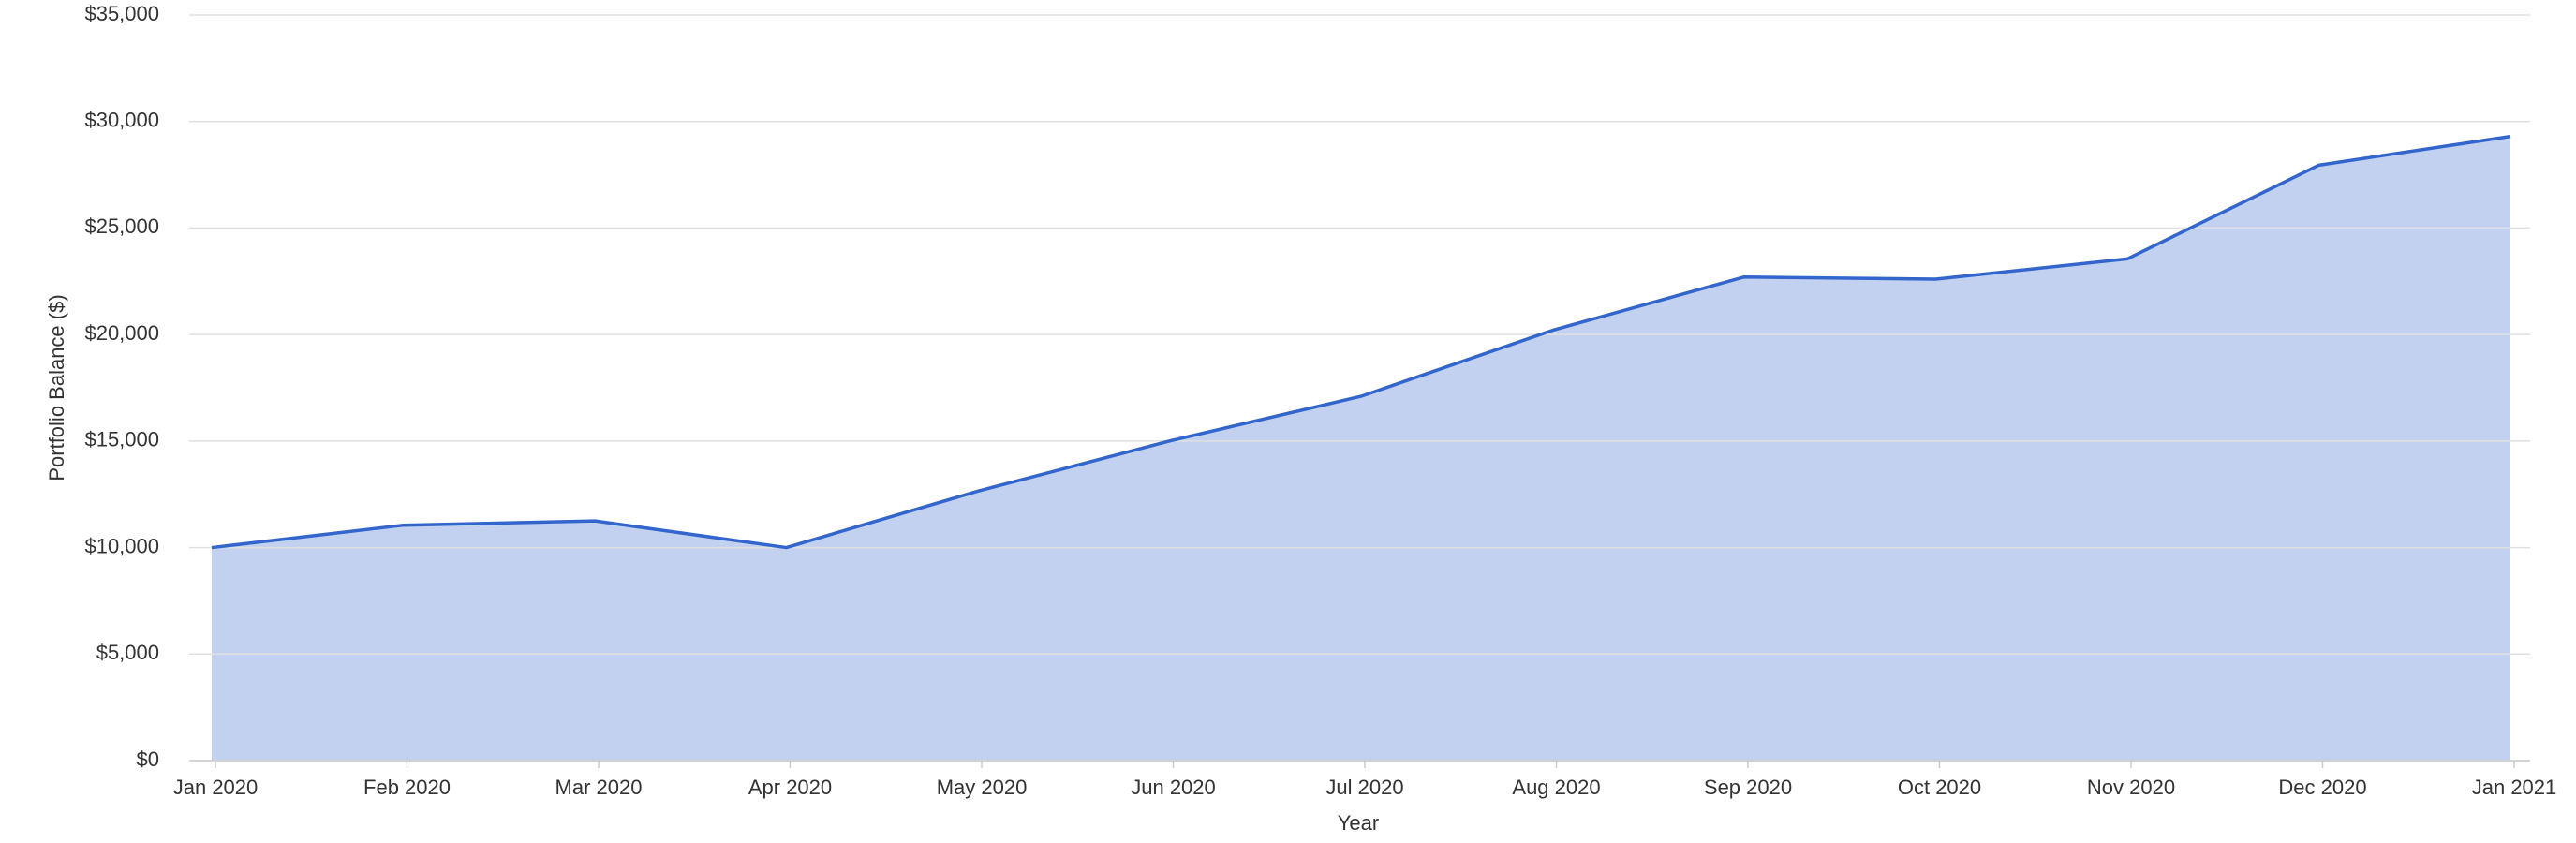 The image size is (2576, 843). Describe the element at coordinates (122, 333) in the screenshot. I see `y-tick-label: $20,000` at that location.